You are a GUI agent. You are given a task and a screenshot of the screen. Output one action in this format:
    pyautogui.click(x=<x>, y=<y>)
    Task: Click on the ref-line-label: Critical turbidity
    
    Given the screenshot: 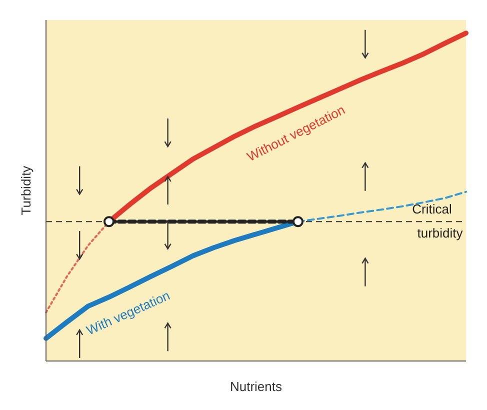 What is the action you would take?
    pyautogui.click(x=438, y=221)
    